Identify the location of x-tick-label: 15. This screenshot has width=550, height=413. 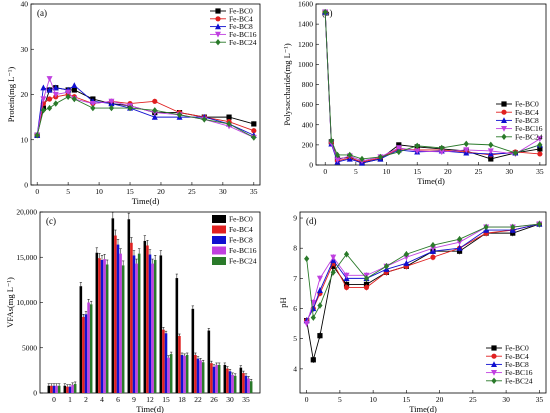
(130, 191).